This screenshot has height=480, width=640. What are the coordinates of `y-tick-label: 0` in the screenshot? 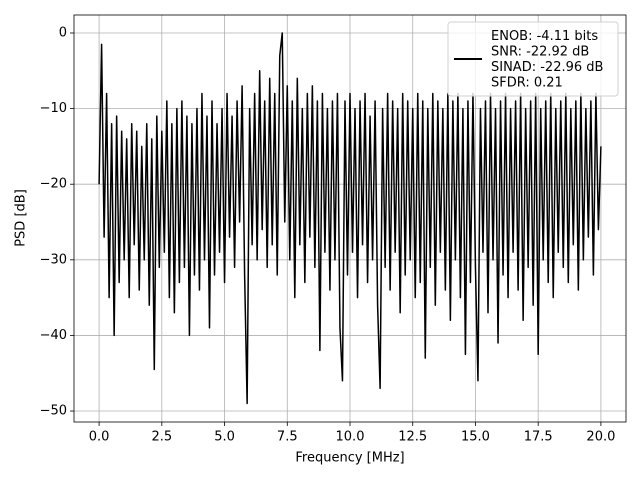 It's located at (63, 32).